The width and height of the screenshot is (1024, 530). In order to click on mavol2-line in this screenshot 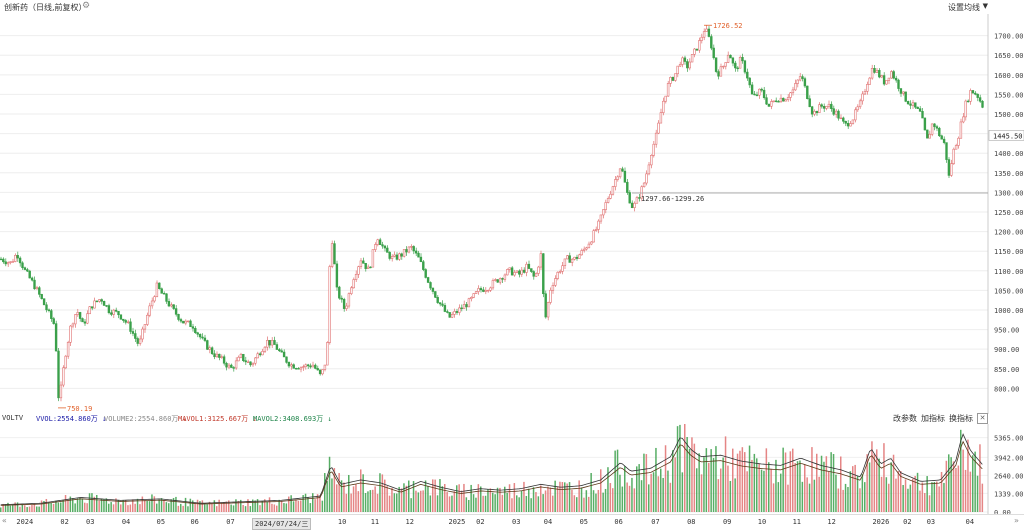, I will do `click(491, 473)`.